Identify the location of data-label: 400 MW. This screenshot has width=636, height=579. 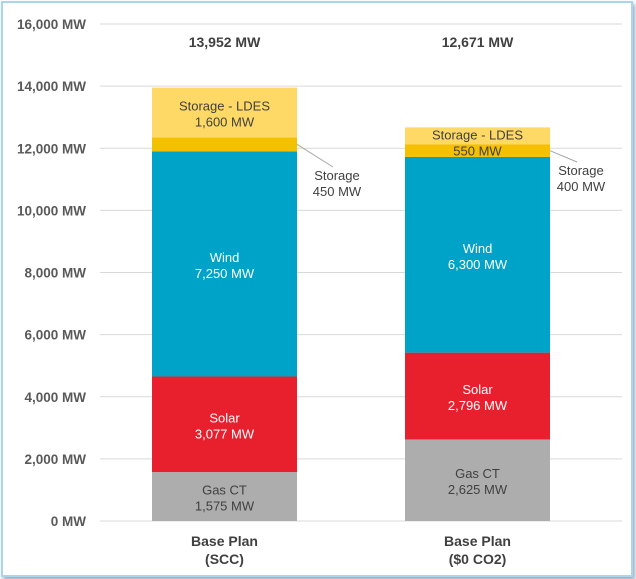
(581, 186).